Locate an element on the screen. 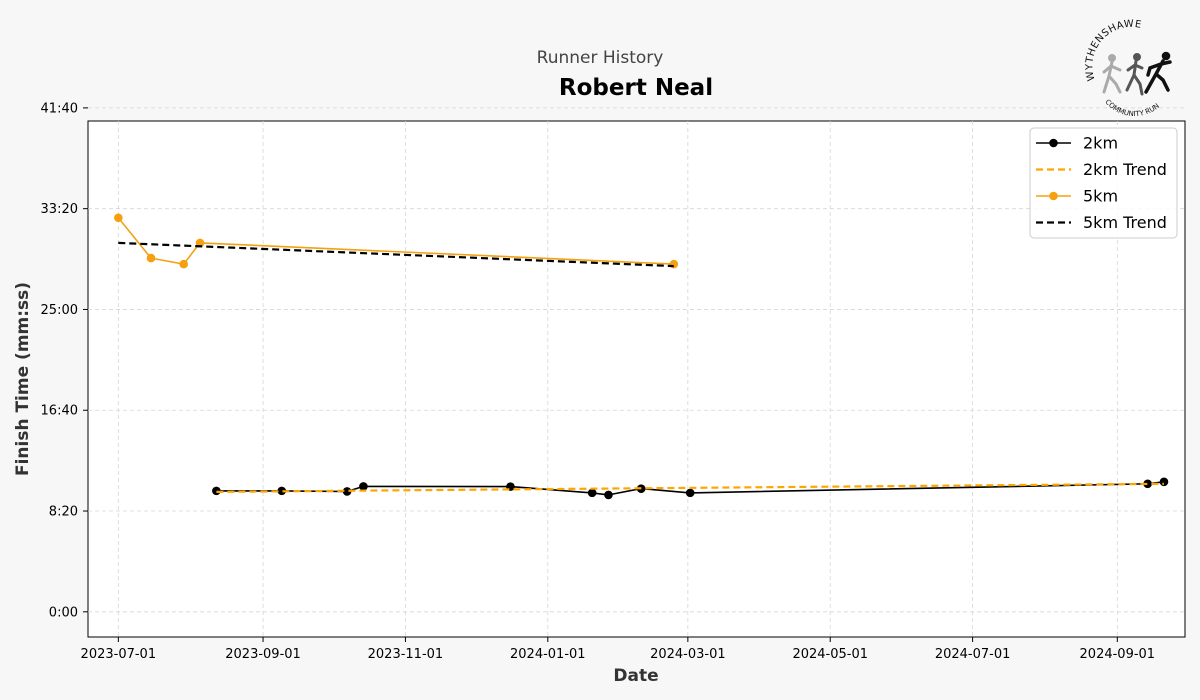  runner-silhouette-mid-icon is located at coordinates (1134, 74).